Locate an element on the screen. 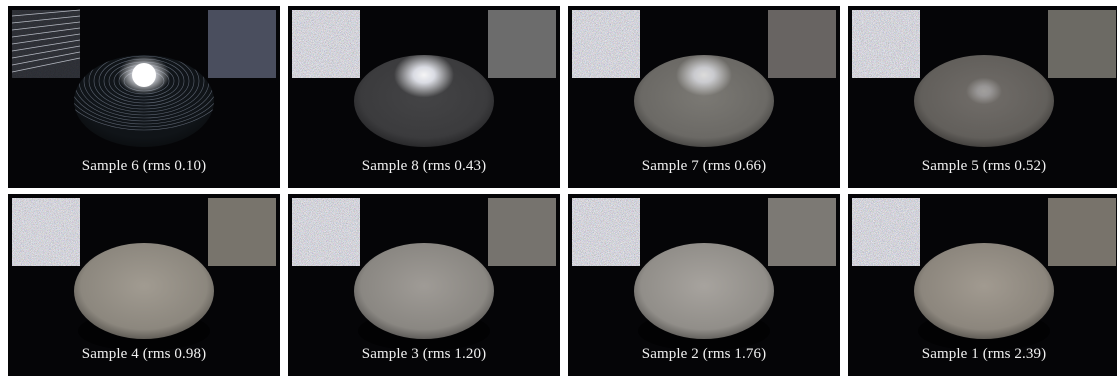 The height and width of the screenshot is (381, 1117). sample-caption: Sample 1 (rms 2.39) is located at coordinates (984, 354).